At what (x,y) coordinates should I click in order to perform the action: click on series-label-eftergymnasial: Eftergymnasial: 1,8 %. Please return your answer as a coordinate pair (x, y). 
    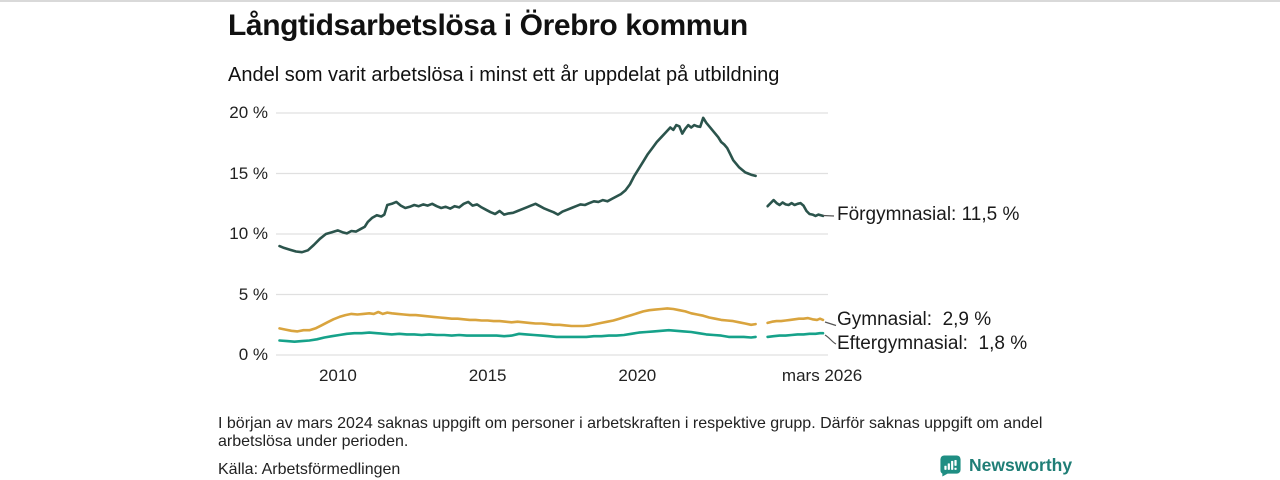
    Looking at the image, I should click on (932, 343).